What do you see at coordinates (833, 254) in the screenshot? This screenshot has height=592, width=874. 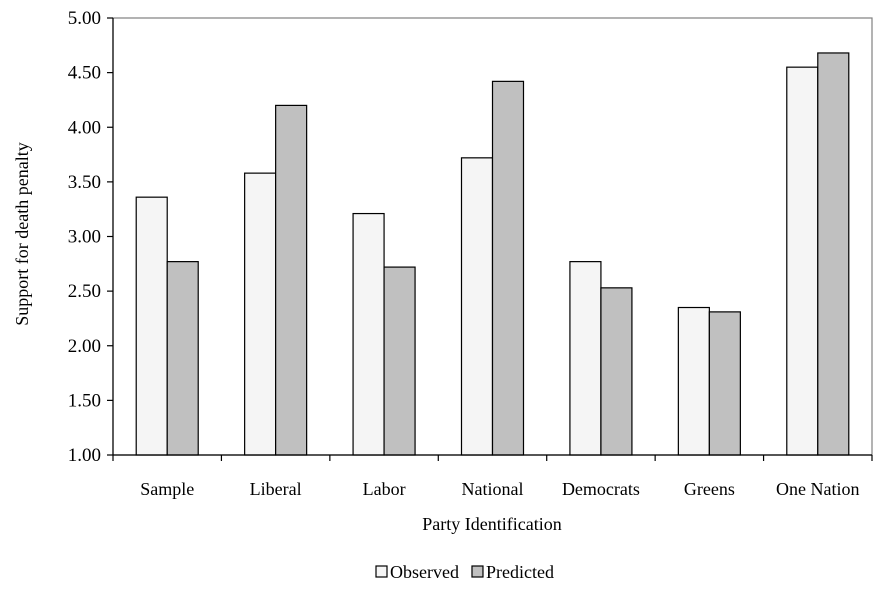 I see `bar-predicted-one-nation` at bounding box center [833, 254].